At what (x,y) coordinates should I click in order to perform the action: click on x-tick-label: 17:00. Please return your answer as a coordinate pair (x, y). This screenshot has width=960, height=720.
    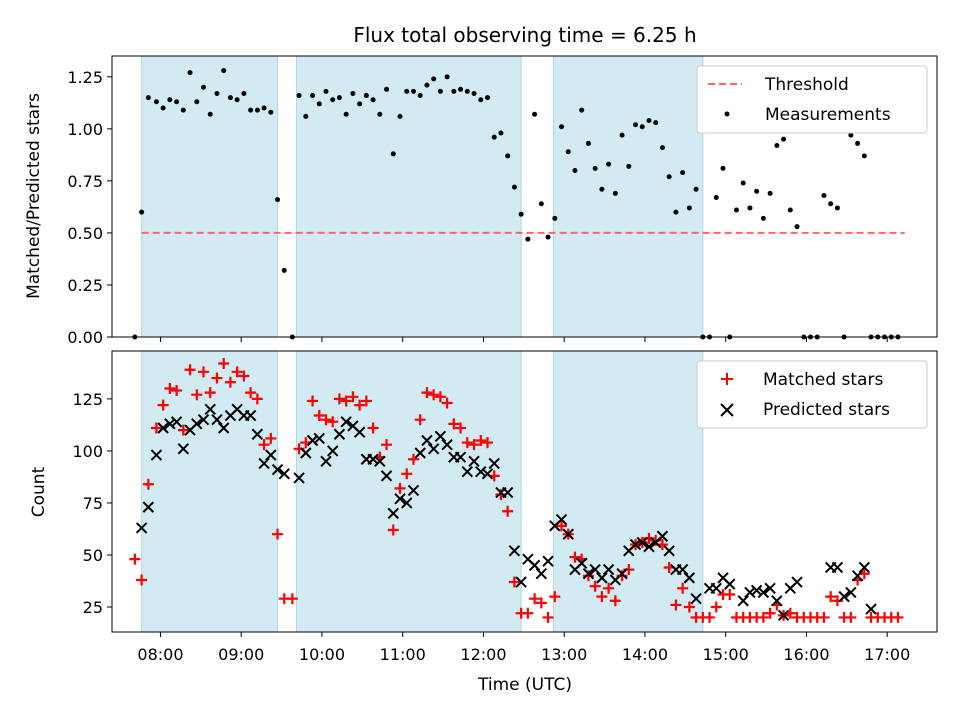
    Looking at the image, I should click on (887, 654).